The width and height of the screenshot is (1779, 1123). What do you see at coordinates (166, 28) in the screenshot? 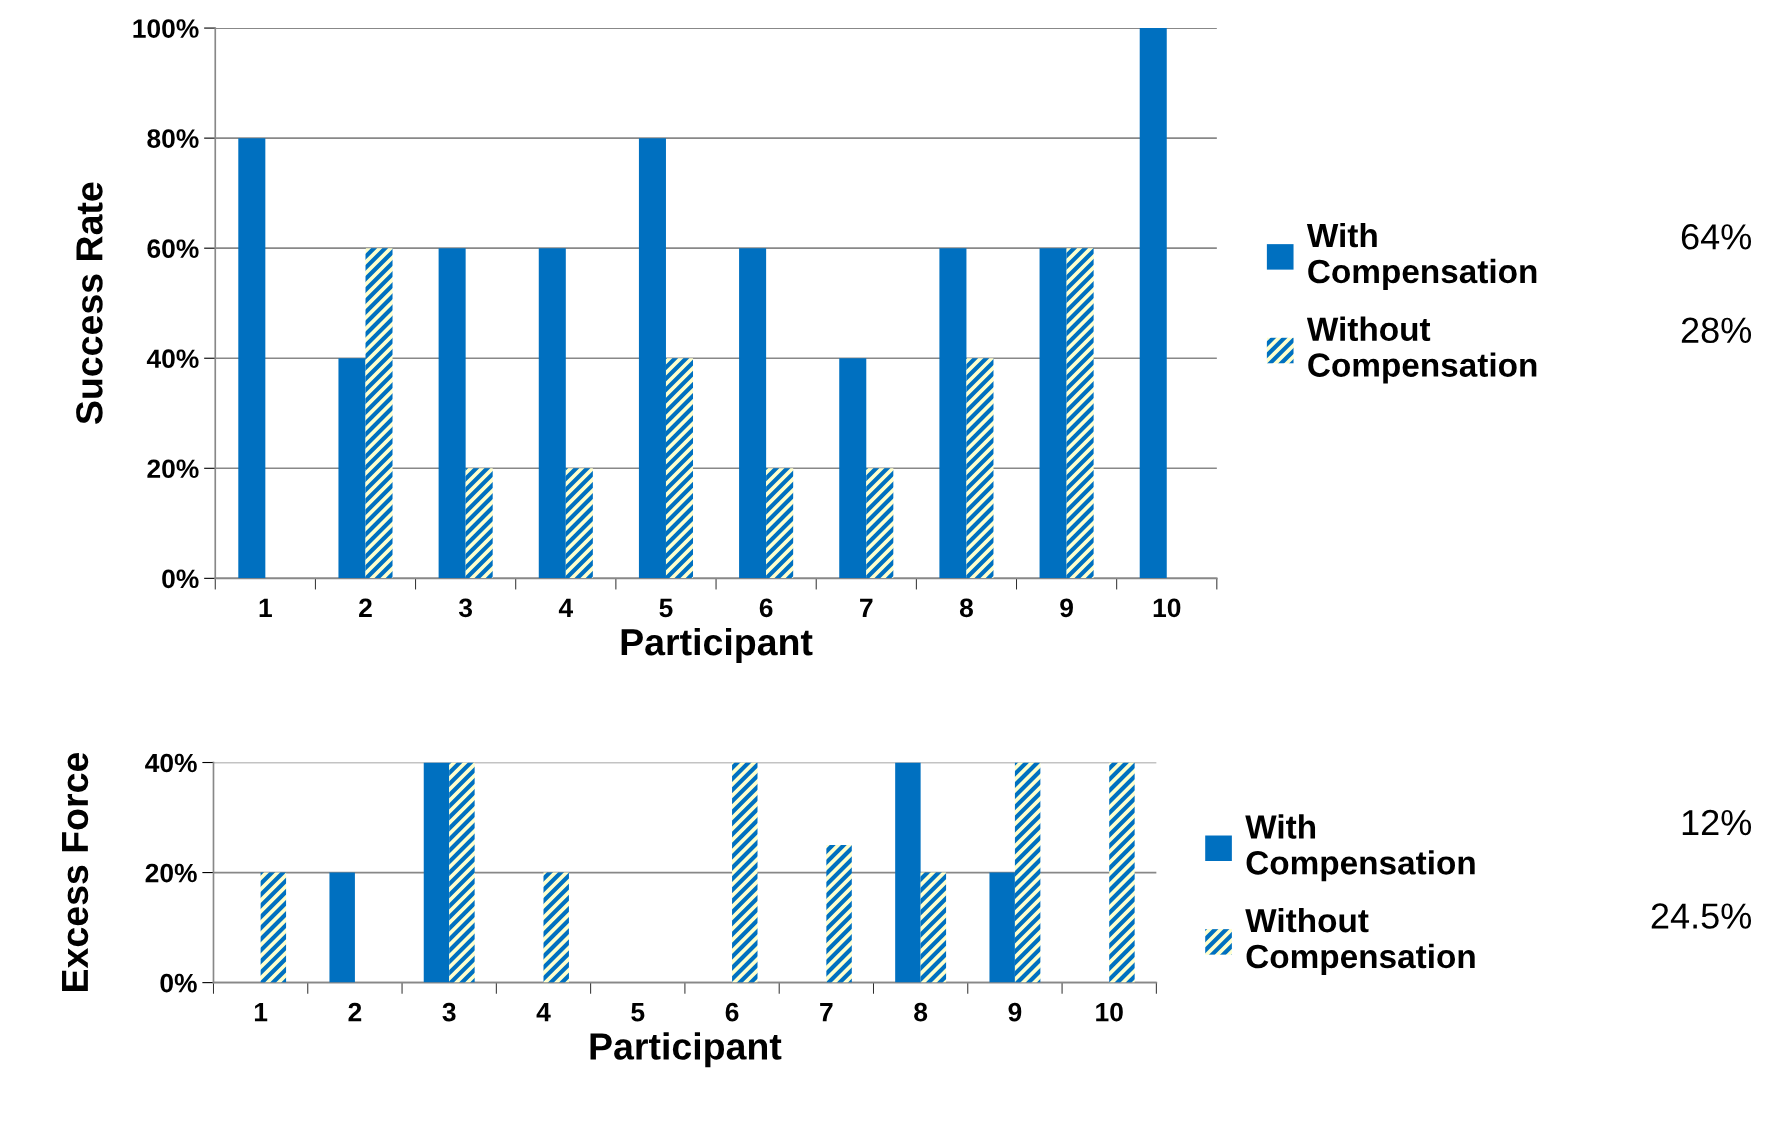
I see `y-tick-label: 100%` at bounding box center [166, 28].